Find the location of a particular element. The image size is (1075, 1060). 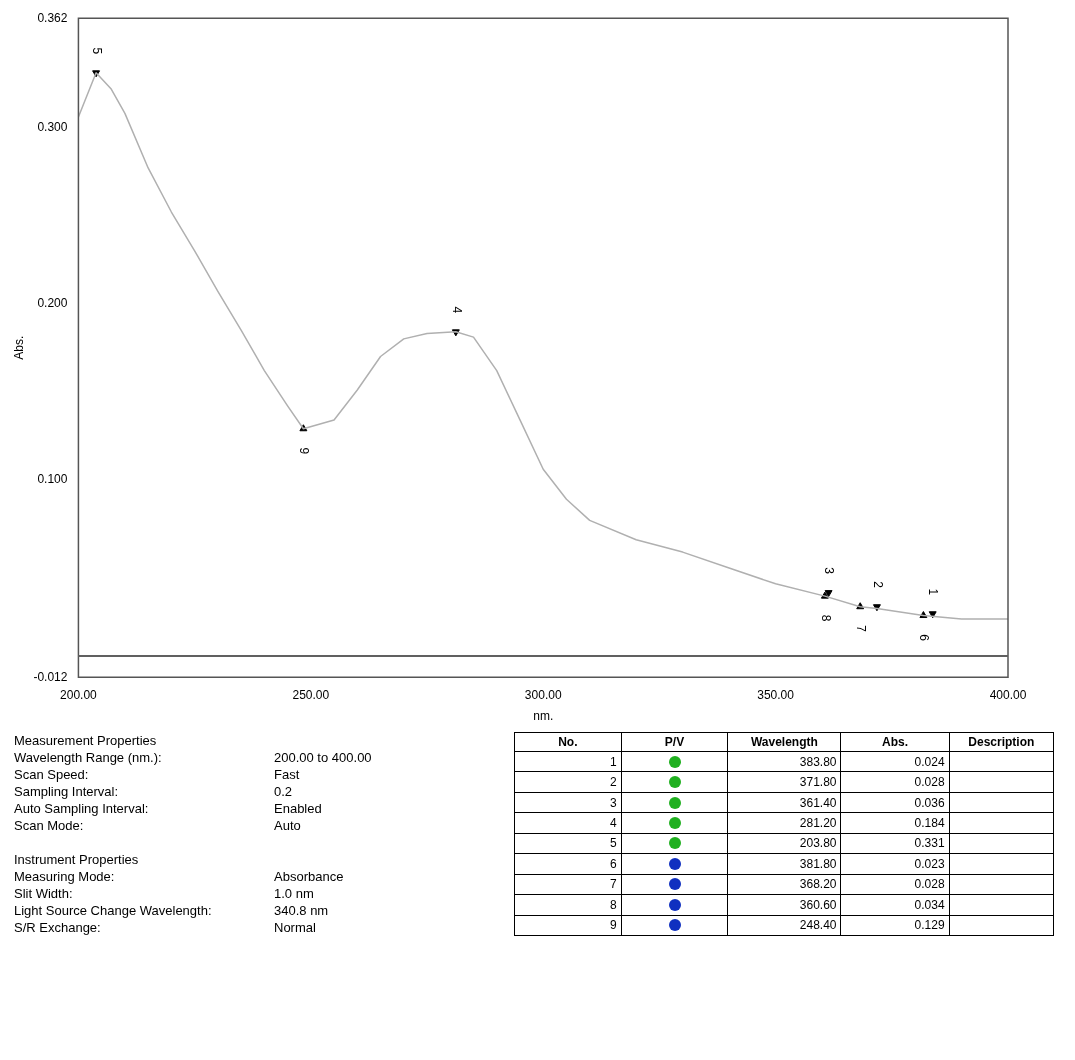

y-axis-title: Abs. is located at coordinates (18, 347).